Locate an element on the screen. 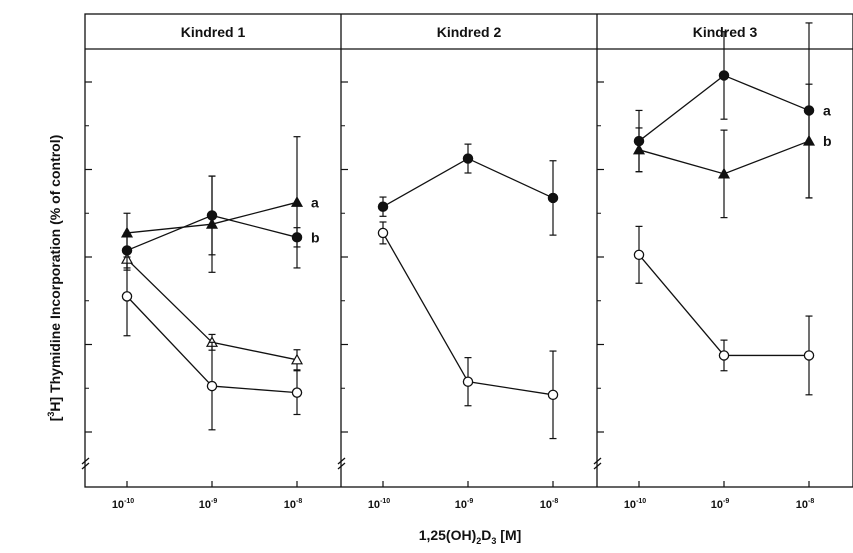 Image resolution: width=853 pixels, height=553 pixels. panel-title: Kindred 2 is located at coordinates (469, 32).